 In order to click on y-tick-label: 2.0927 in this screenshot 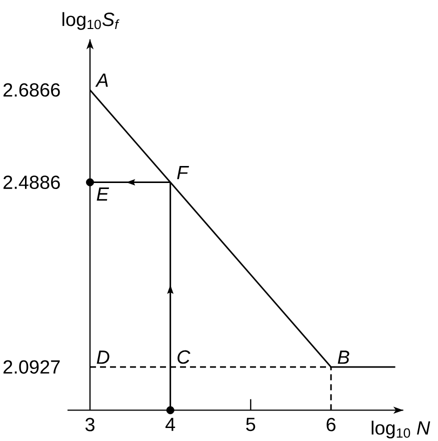, I will do `click(32, 367)`.